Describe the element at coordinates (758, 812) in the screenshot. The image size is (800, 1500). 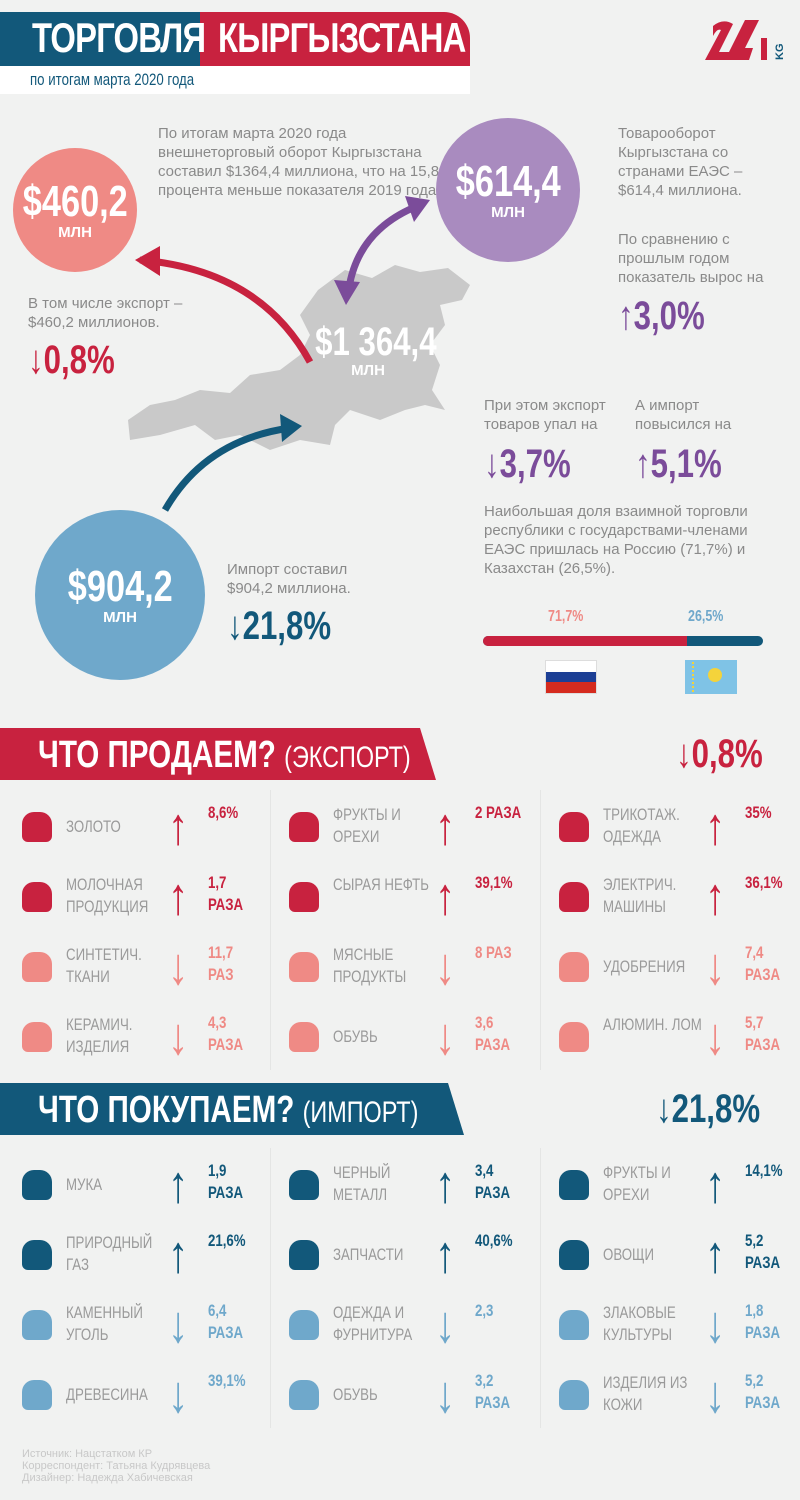
I see `item-change-value: 35%` at that location.